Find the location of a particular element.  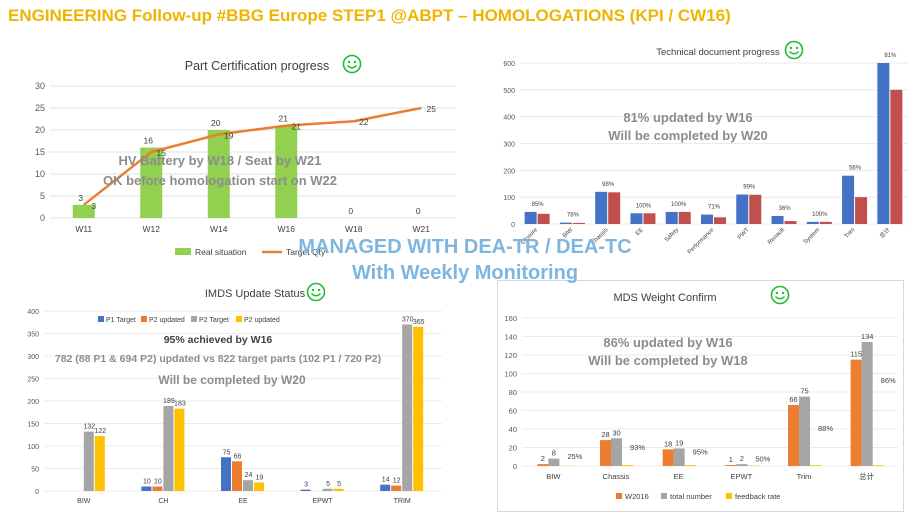

line-label: 21 is located at coordinates (297, 127).